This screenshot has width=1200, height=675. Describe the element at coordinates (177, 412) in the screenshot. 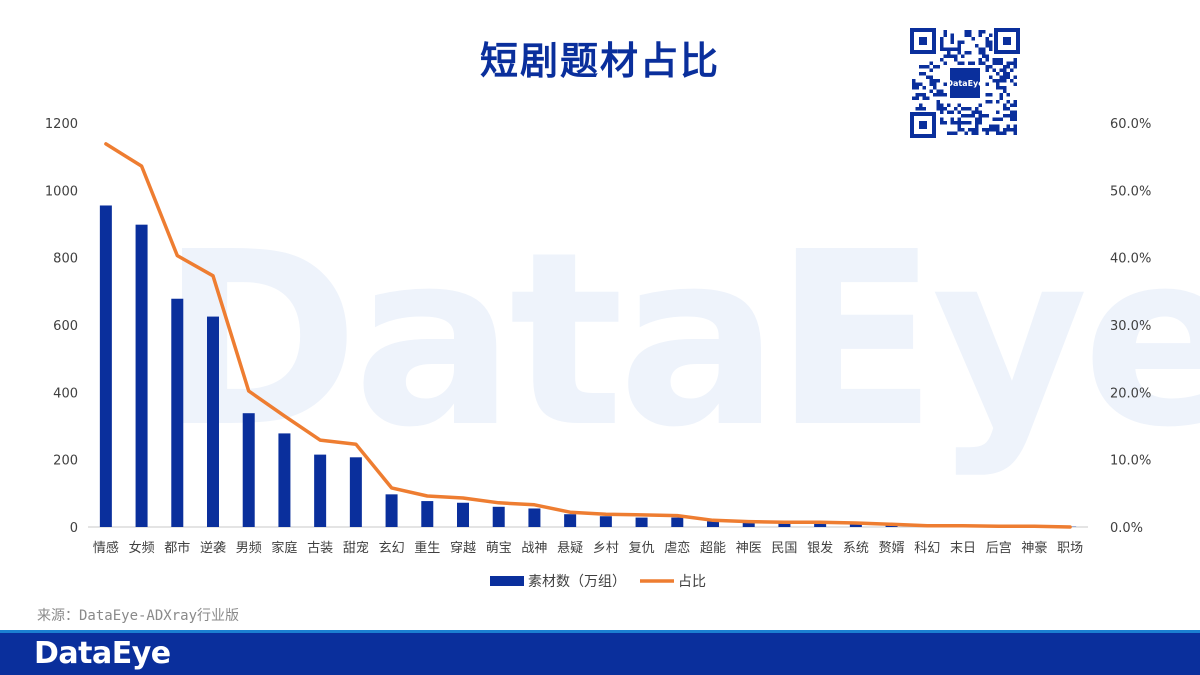

I see `bar-都市` at that location.